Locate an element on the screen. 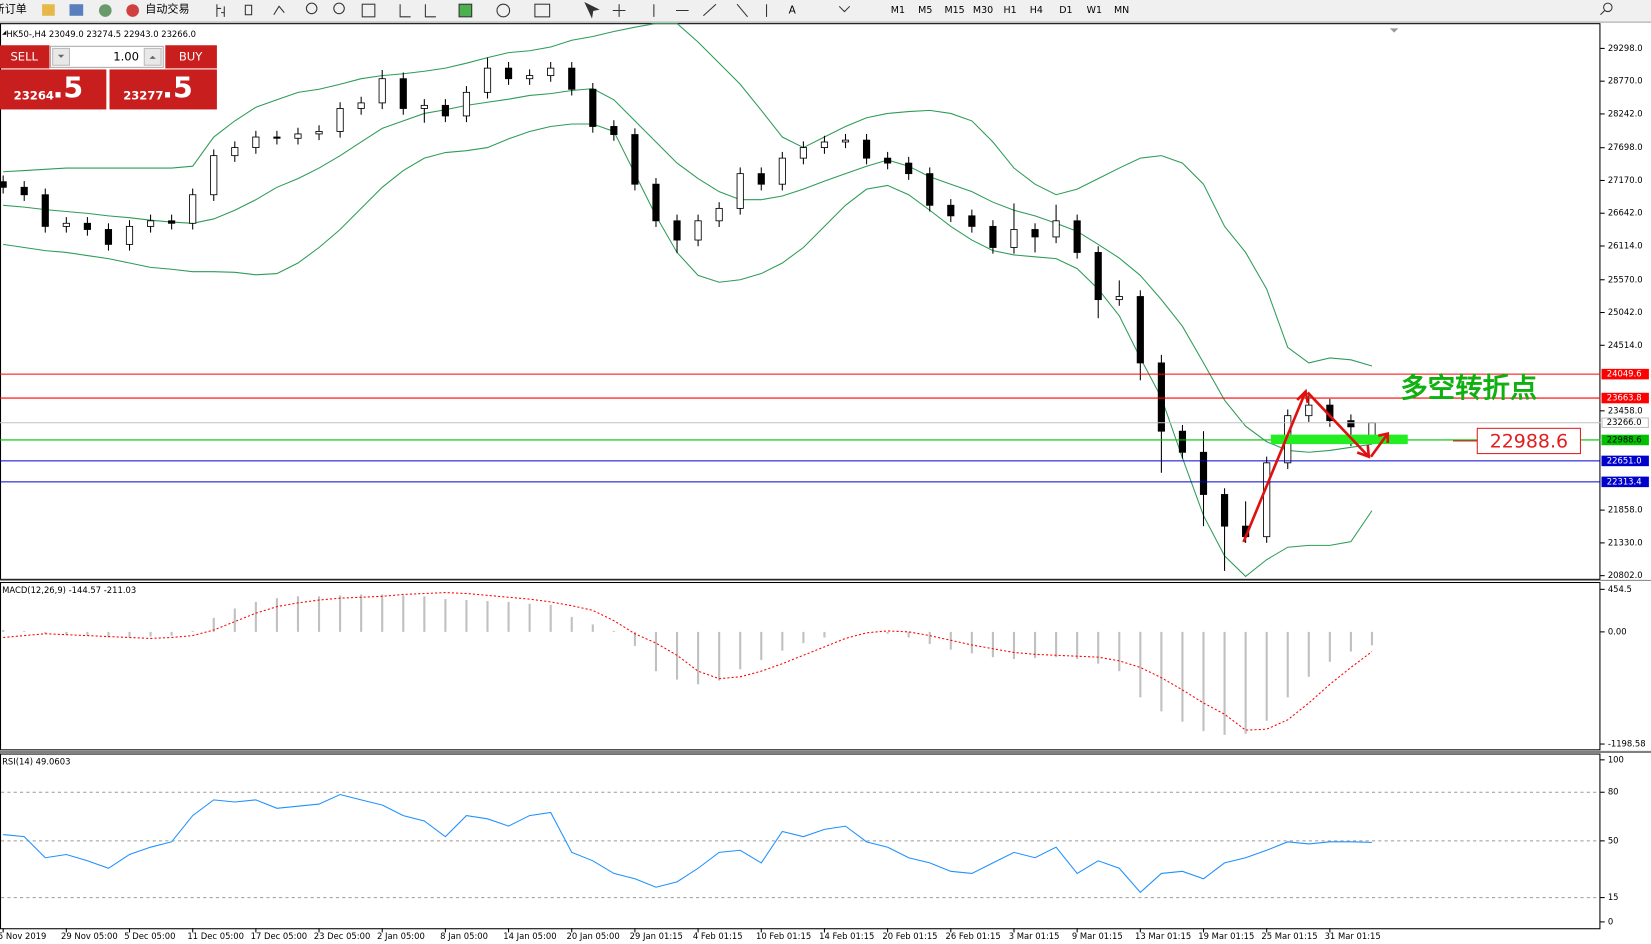 This screenshot has height=944, width=1651. level-line-label: 23663.8 is located at coordinates (1624, 398).